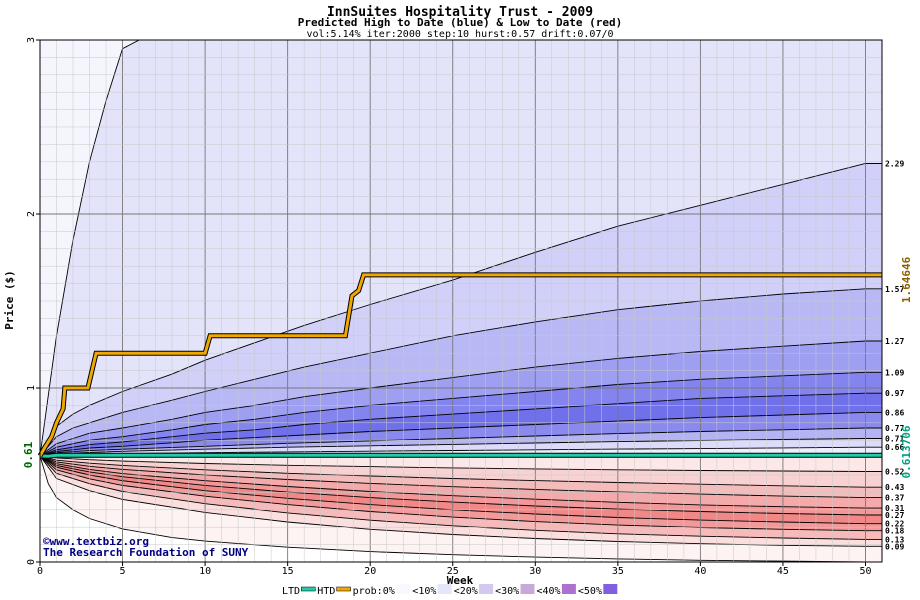 The height and width of the screenshot is (600, 920). Describe the element at coordinates (894, 412) in the screenshot. I see `percentile-label: 0.86` at that location.